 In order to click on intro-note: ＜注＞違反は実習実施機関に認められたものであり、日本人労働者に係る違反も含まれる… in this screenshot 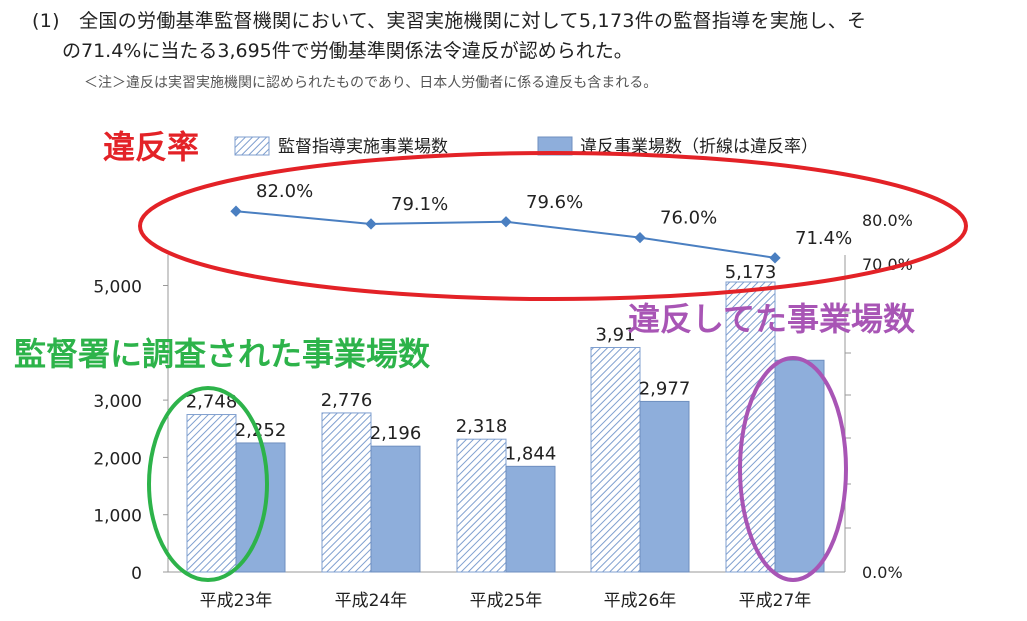, I will do `click(371, 83)`.